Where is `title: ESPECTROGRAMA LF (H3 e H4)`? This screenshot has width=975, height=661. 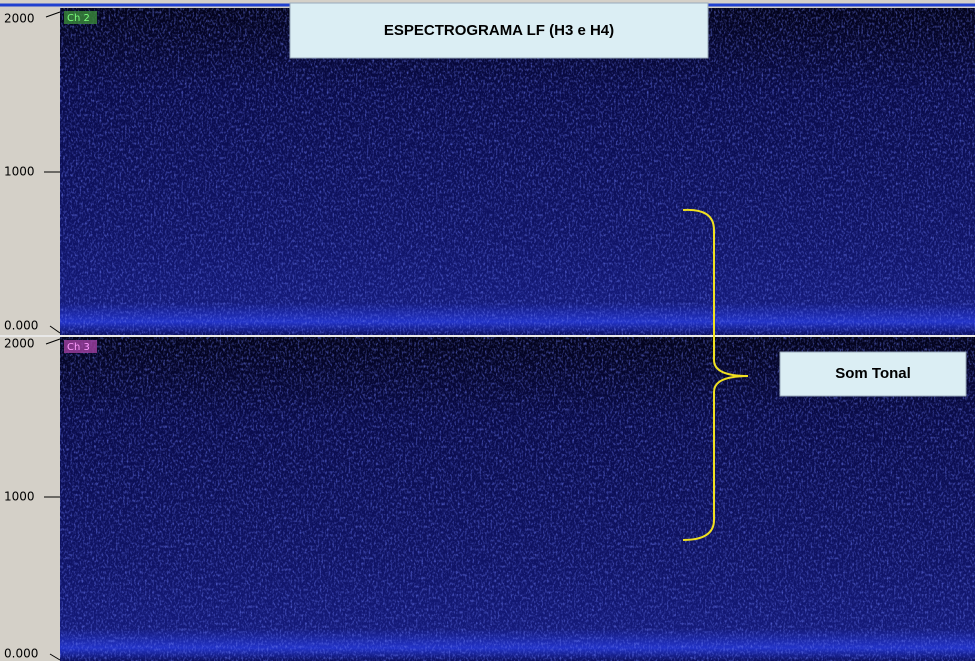 title: ESPECTROGRAMA LF (H3 e H4) is located at coordinates (499, 30).